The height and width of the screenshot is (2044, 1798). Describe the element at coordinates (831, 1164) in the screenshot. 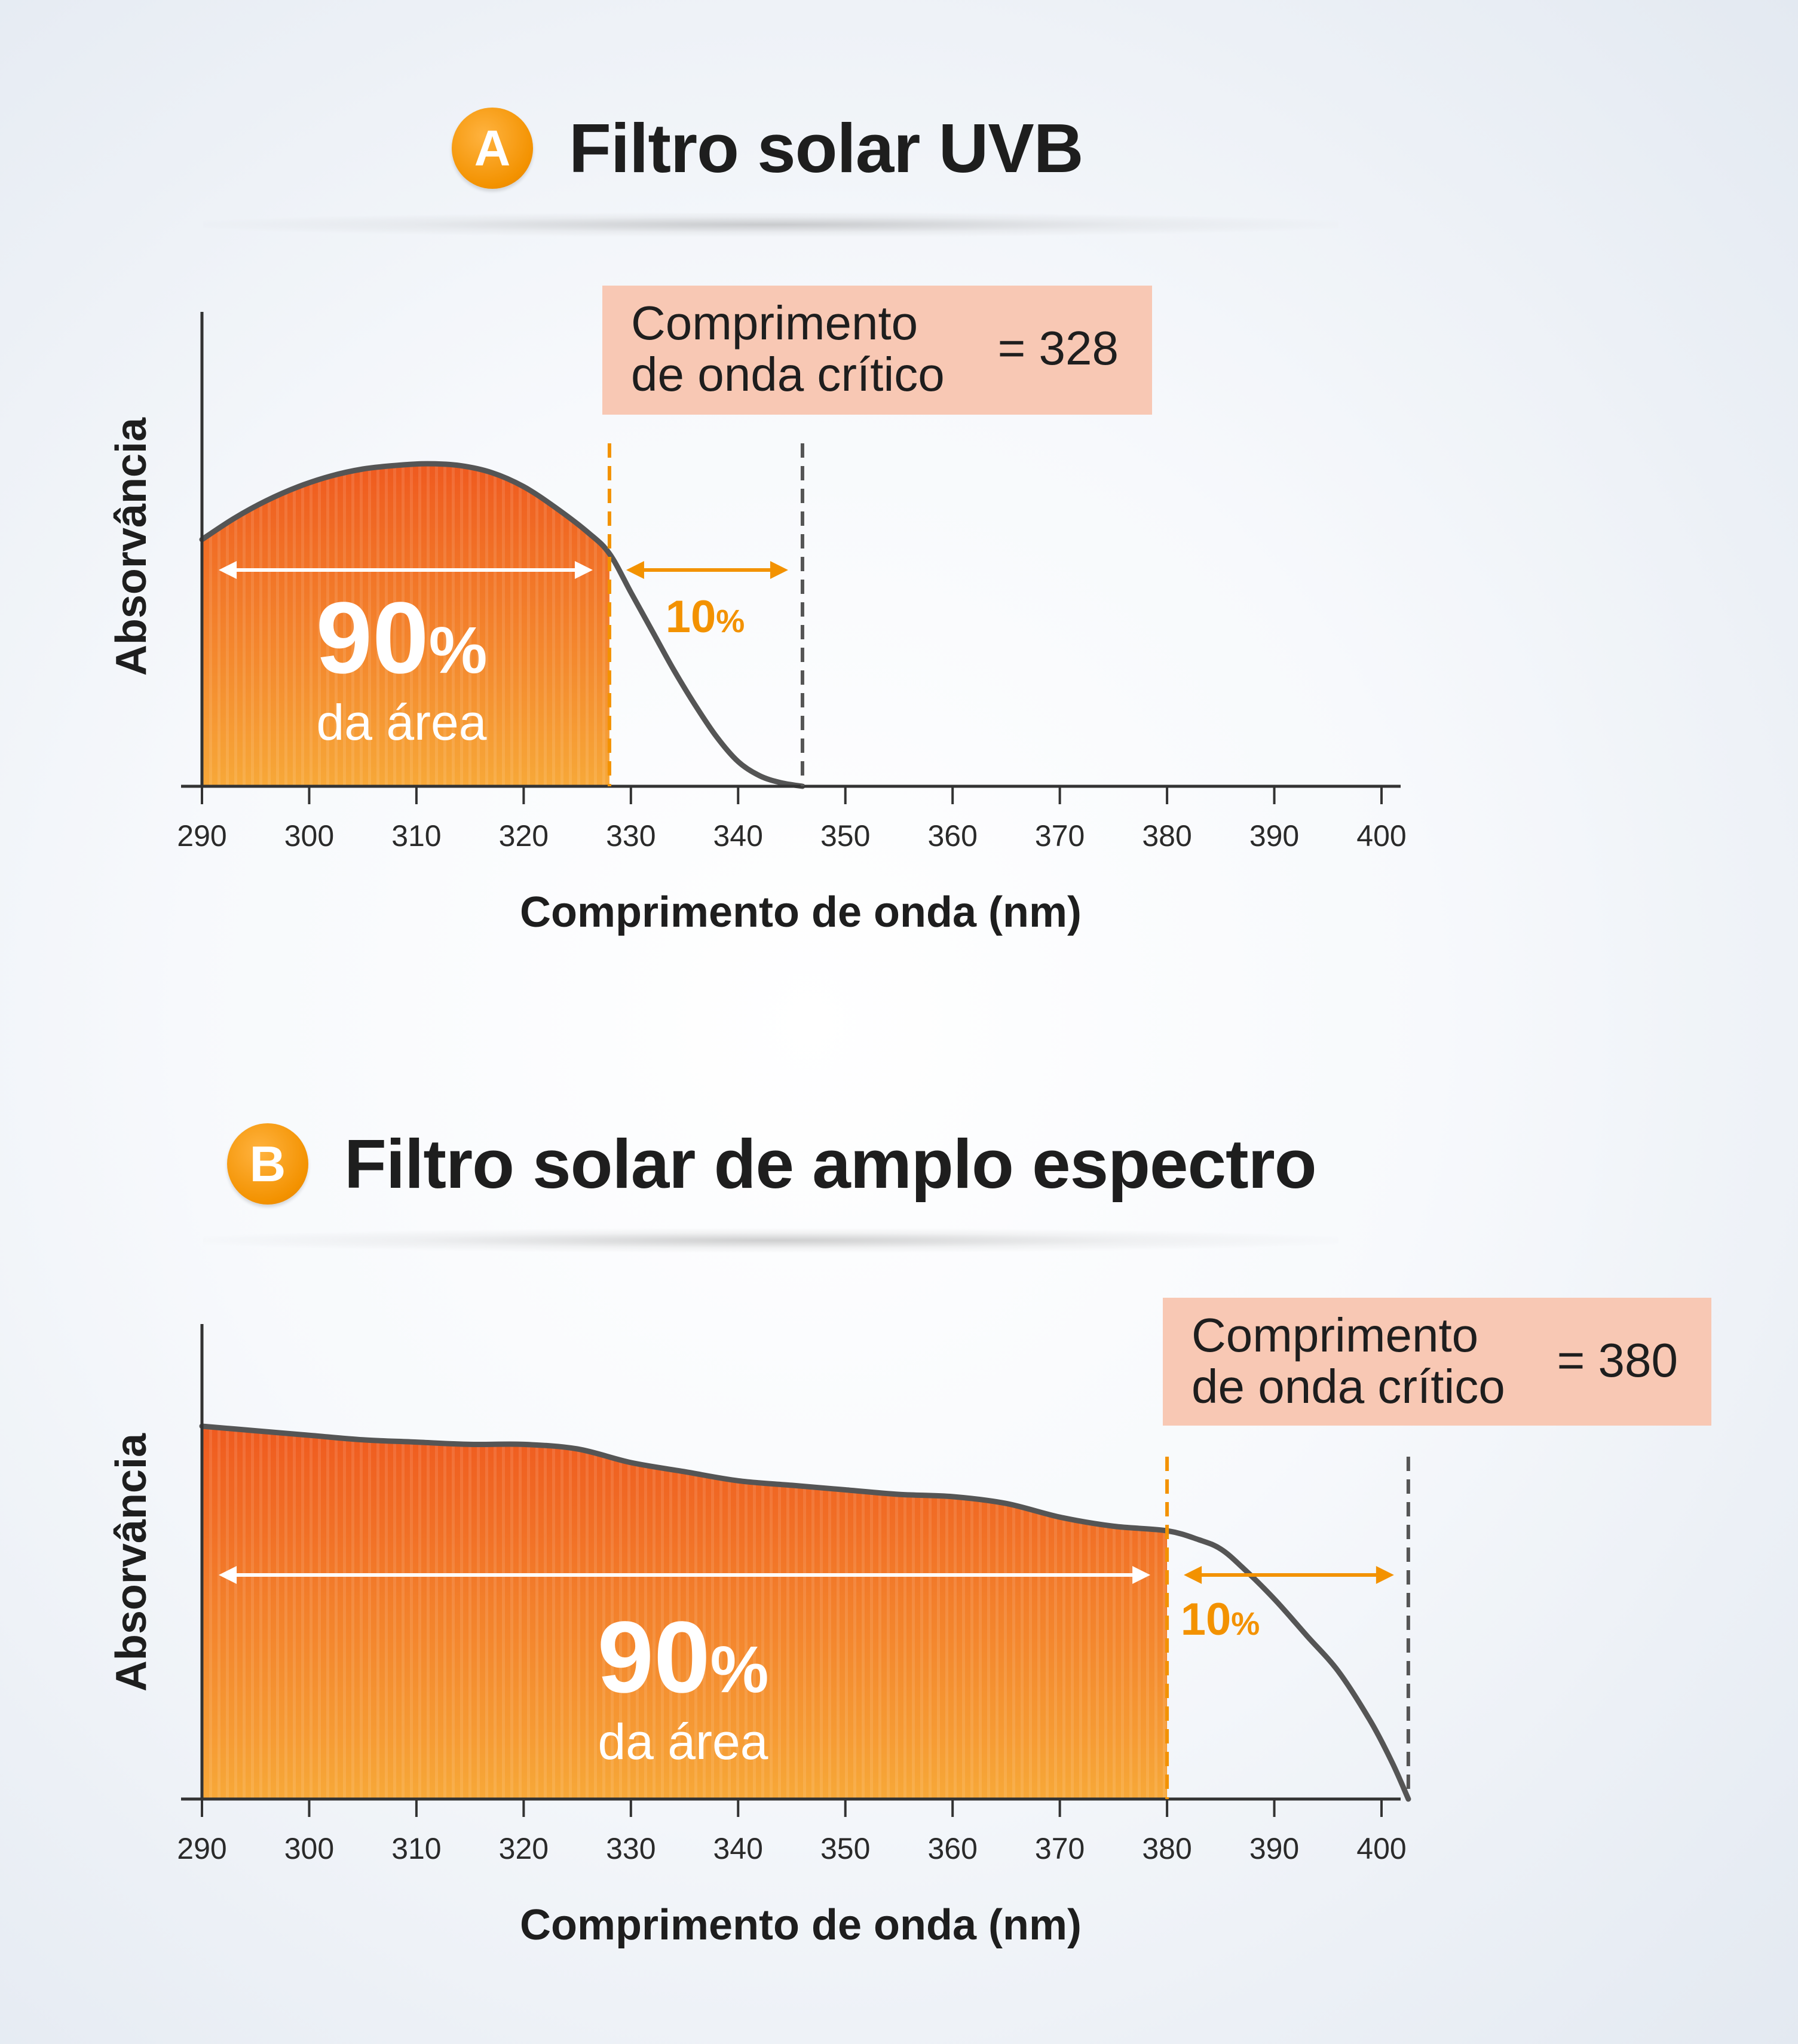

I see `panel-b-title: Filtro solar de amplo espectro` at that location.